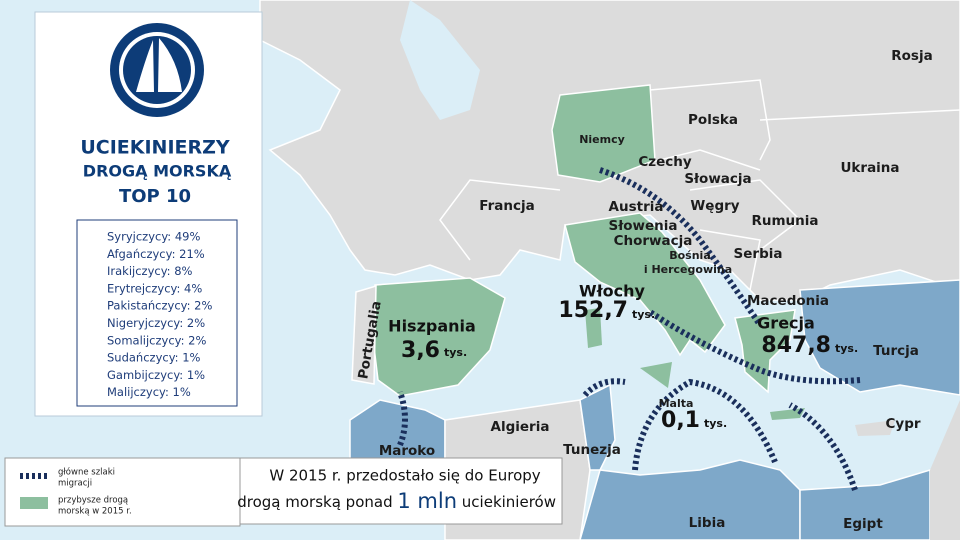  I want to click on country-label: Algieria, so click(520, 427).